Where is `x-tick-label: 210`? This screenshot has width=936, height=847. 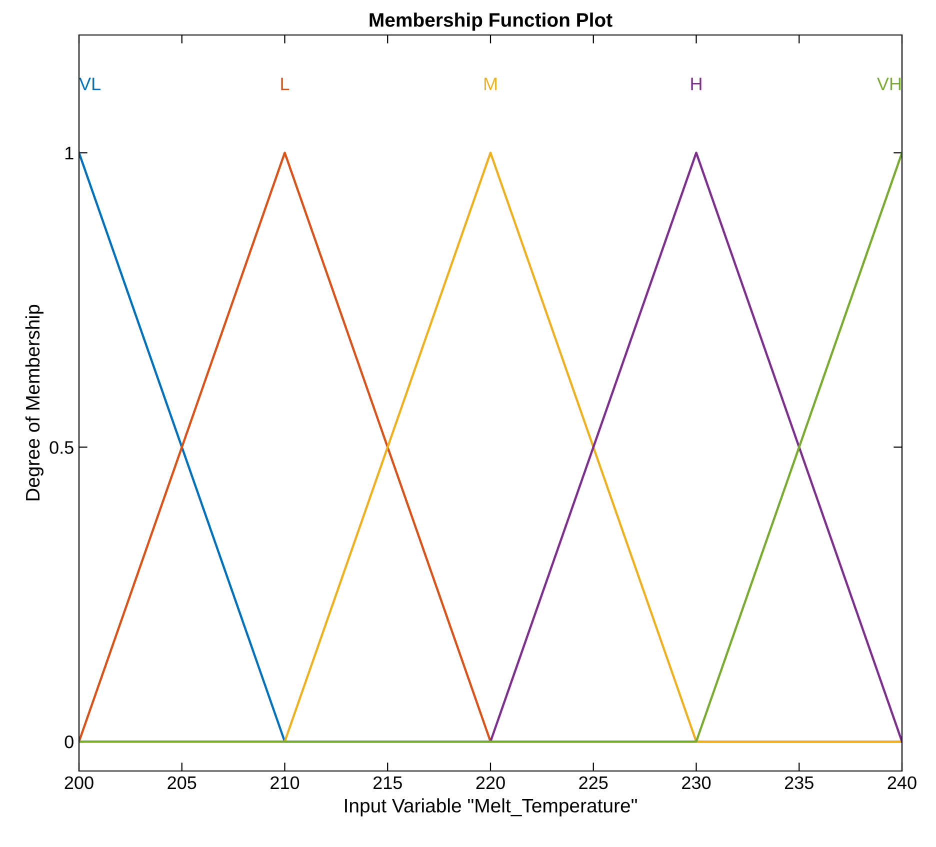 x-tick-label: 210 is located at coordinates (285, 783).